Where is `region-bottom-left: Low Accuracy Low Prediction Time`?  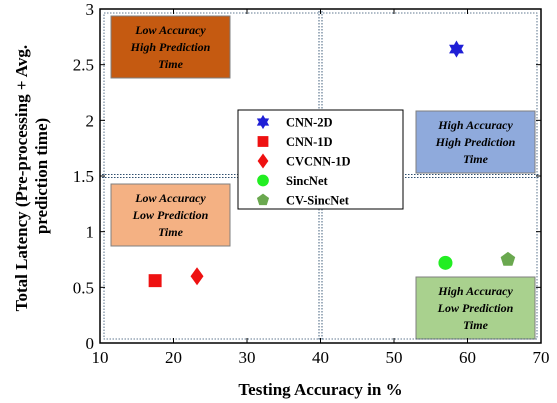
region-bottom-left: Low Accuracy Low Prediction Time is located at coordinates (170, 215).